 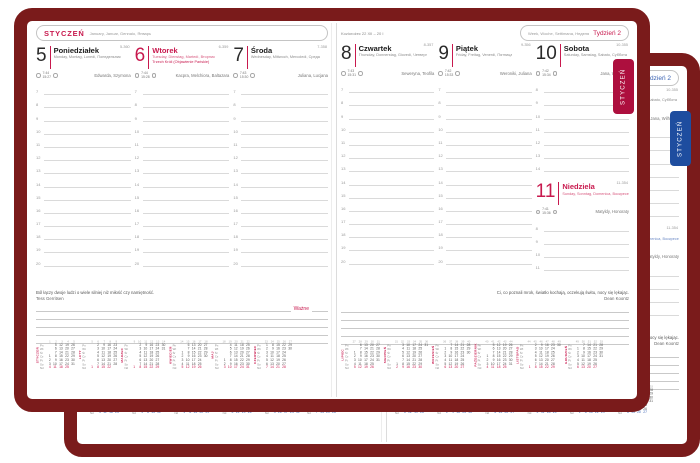 What do you see at coordinates (188, 342) in the screenshot?
I see `week-number: 15` at bounding box center [188, 342].